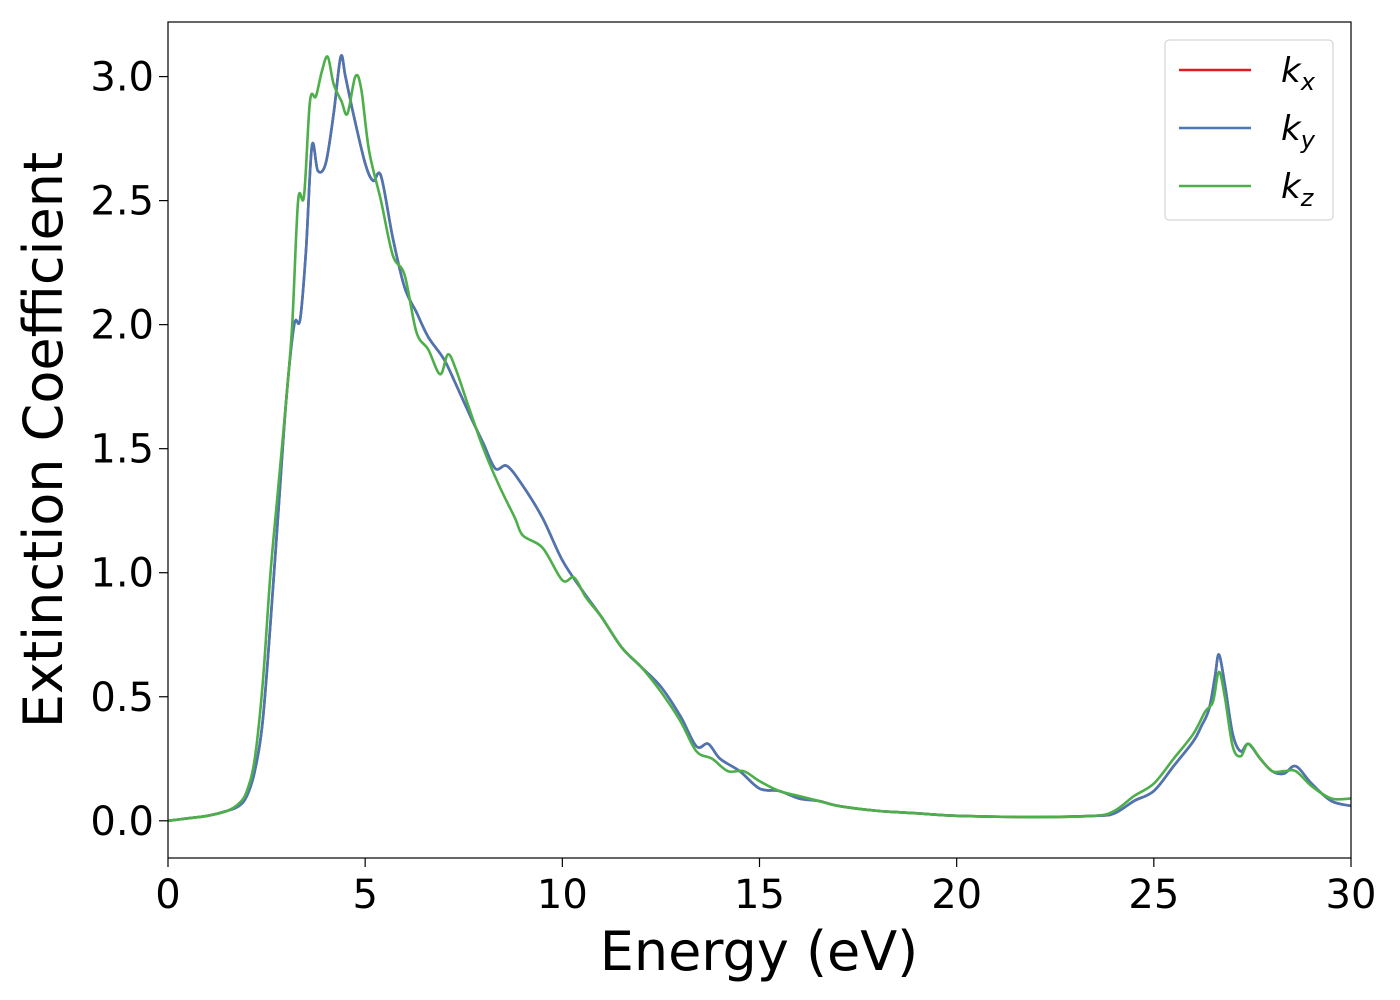  I want to click on y-tick-label: 0.0, so click(122, 822).